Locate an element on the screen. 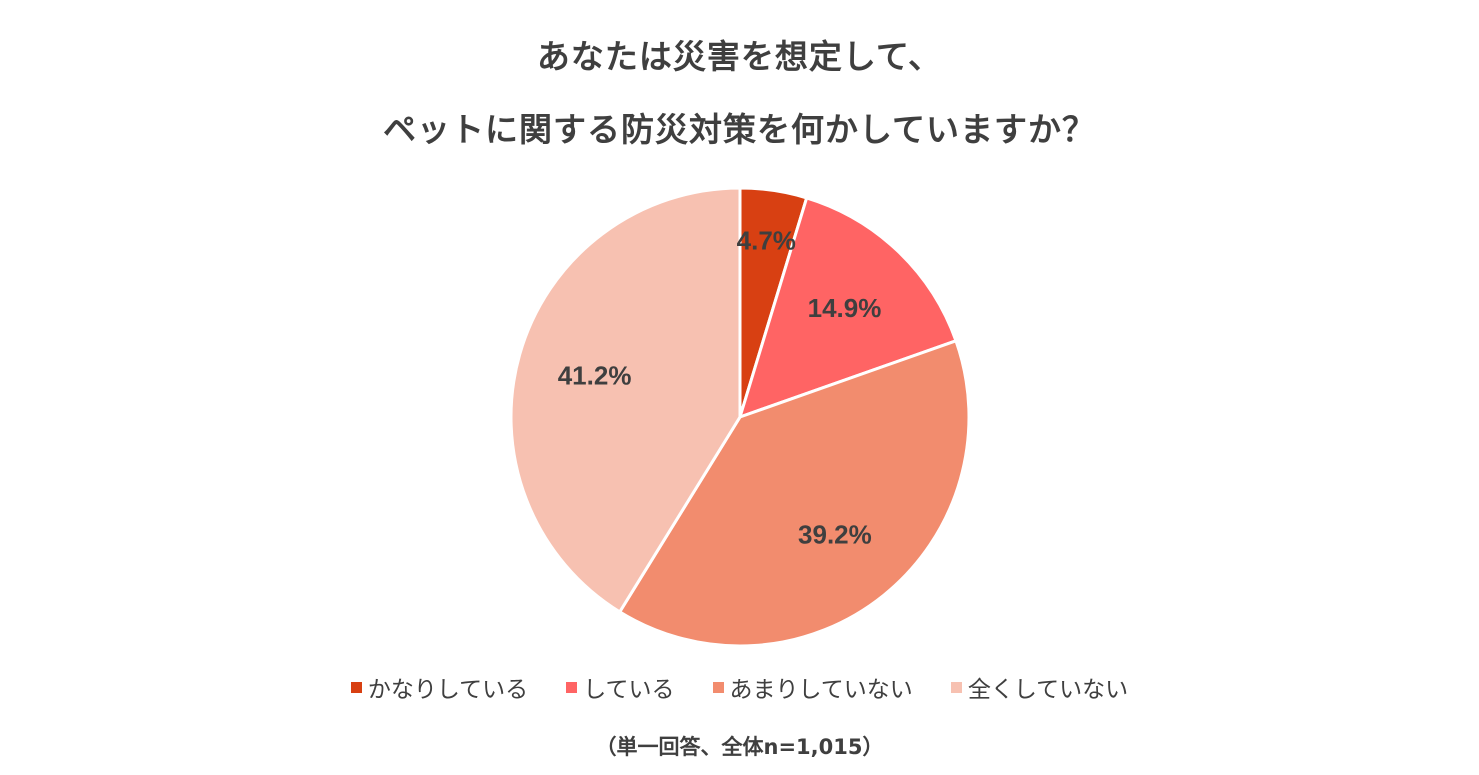 The height and width of the screenshot is (775, 1479). data-label-somewhat: 14.9% is located at coordinates (845, 308).